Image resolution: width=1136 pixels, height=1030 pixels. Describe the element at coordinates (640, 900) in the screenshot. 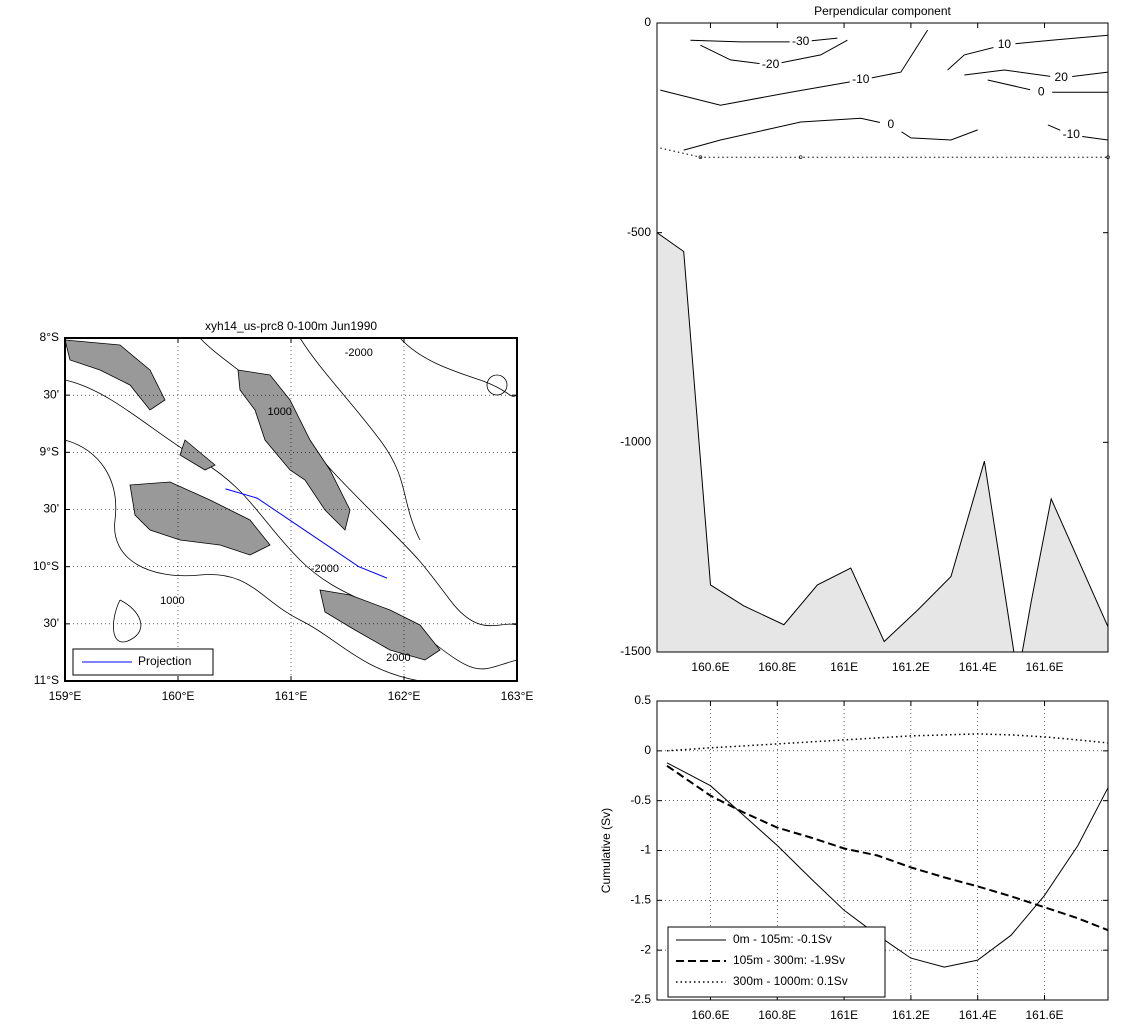

I see `y-tick-label: -1.5` at that location.